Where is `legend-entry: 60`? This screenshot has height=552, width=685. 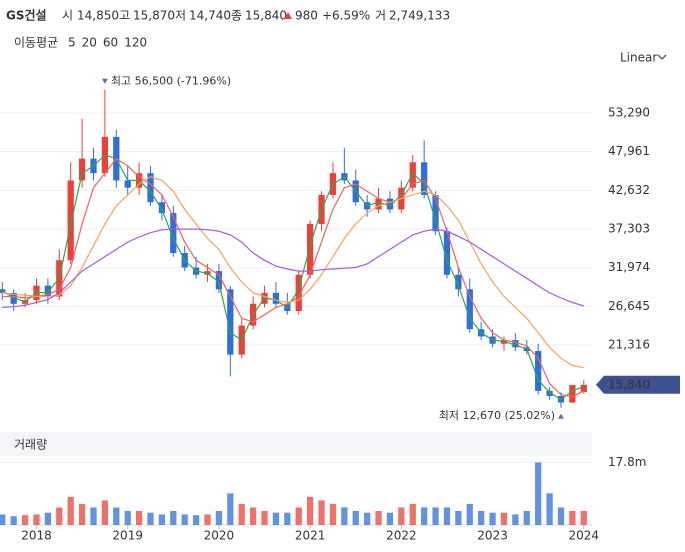 legend-entry: 60 is located at coordinates (110, 43).